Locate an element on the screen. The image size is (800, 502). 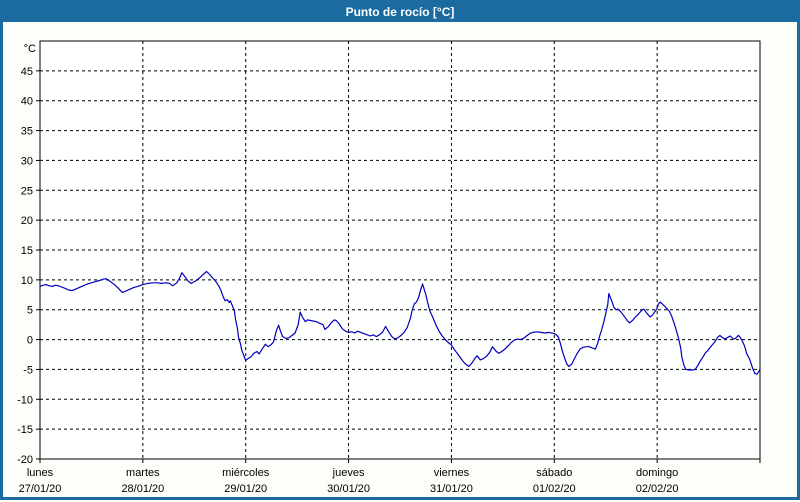
y-tick-label: 15 is located at coordinates (27, 251).